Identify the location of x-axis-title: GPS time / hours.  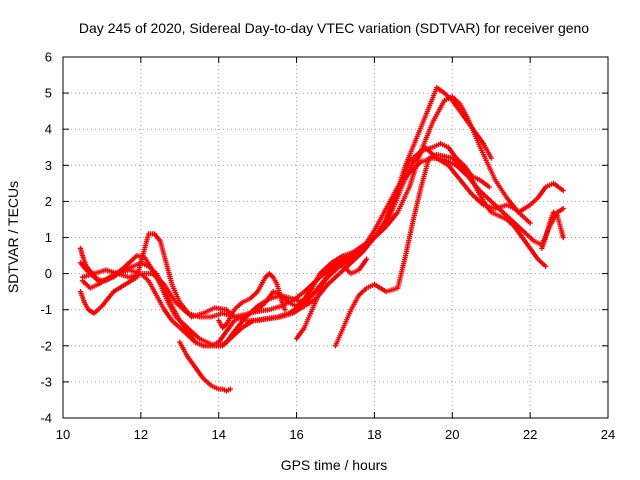
(334, 465).